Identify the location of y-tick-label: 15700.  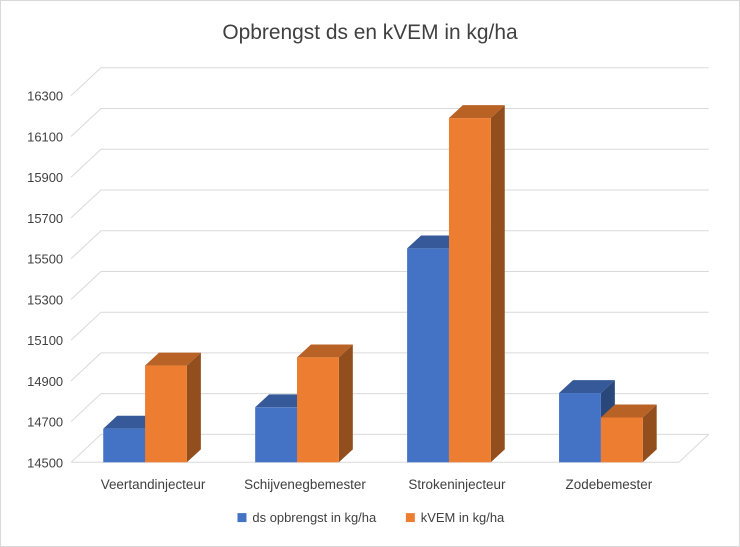
(45, 218).